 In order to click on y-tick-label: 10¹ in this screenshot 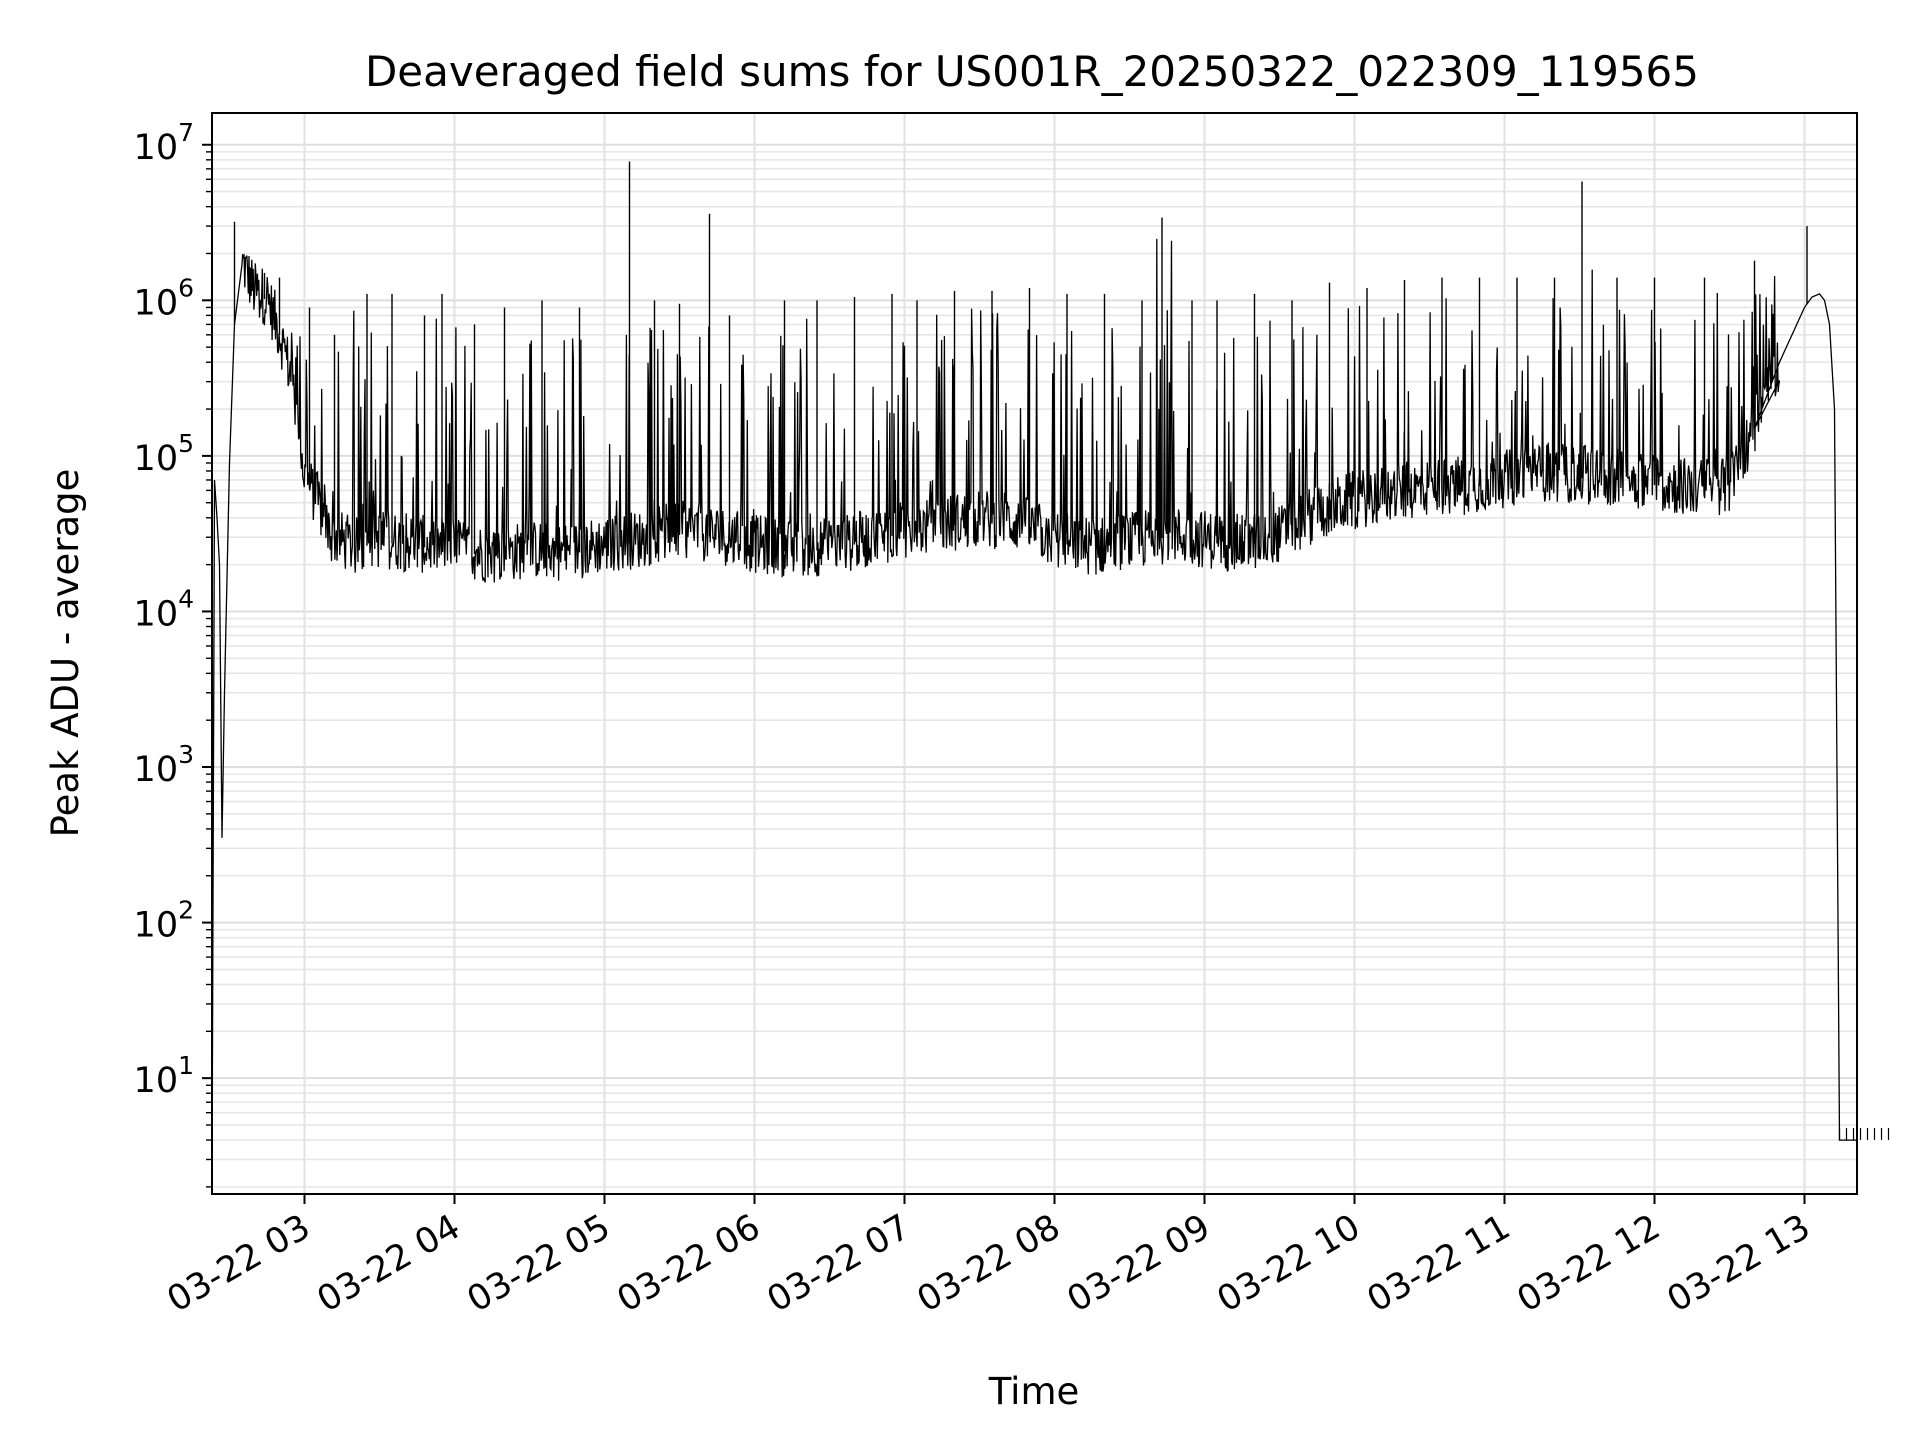, I will do `click(164, 1076)`.